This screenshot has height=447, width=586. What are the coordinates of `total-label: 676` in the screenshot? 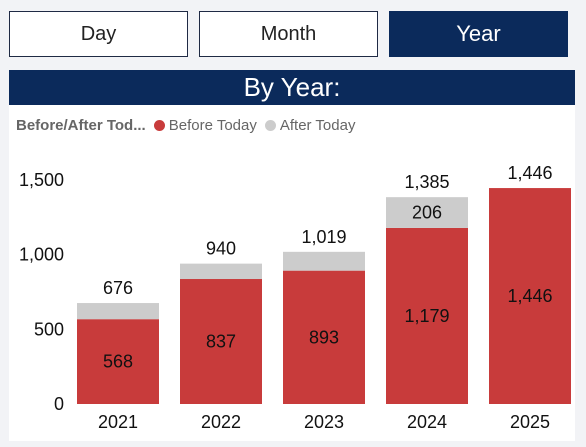 It's located at (118, 288).